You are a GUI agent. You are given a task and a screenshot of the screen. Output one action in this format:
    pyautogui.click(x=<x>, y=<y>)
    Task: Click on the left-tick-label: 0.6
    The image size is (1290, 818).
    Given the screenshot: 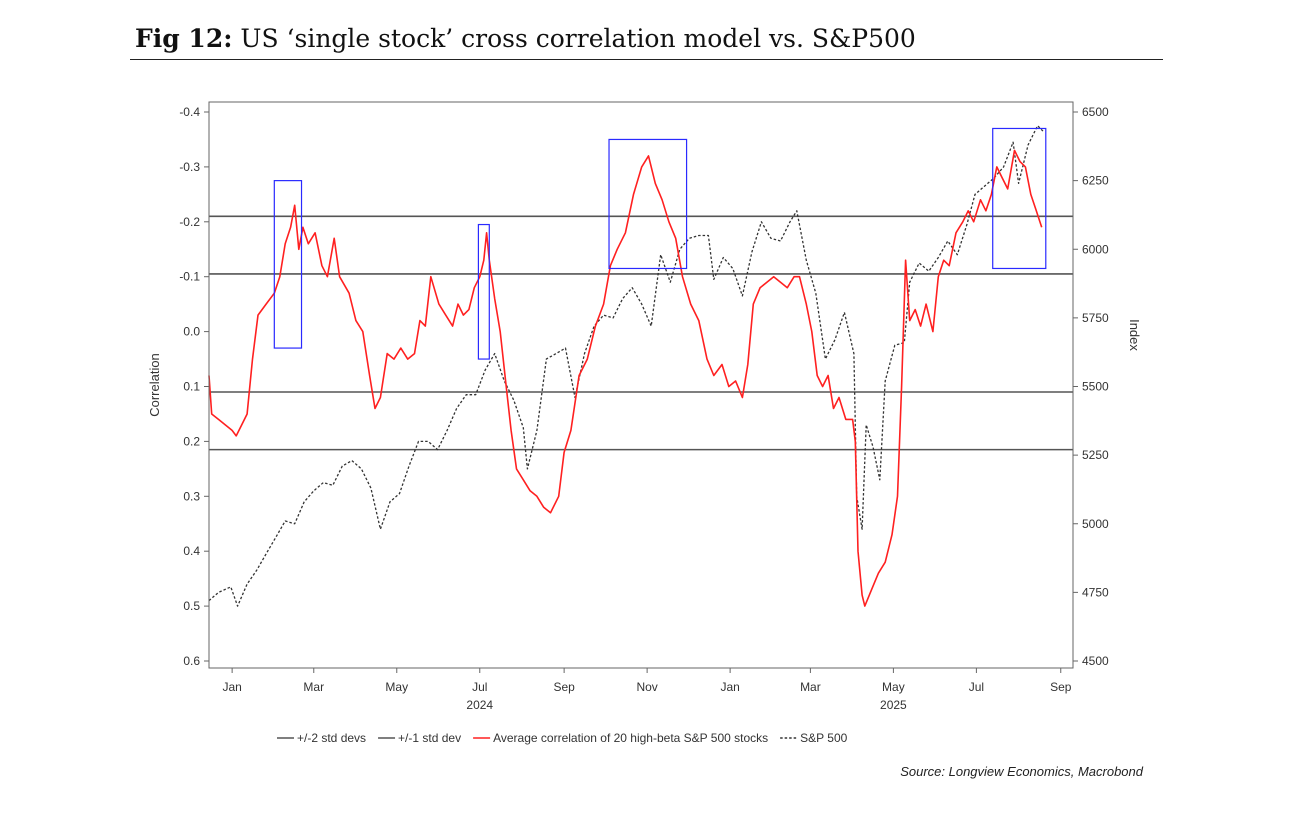 What is the action you would take?
    pyautogui.click(x=191, y=661)
    